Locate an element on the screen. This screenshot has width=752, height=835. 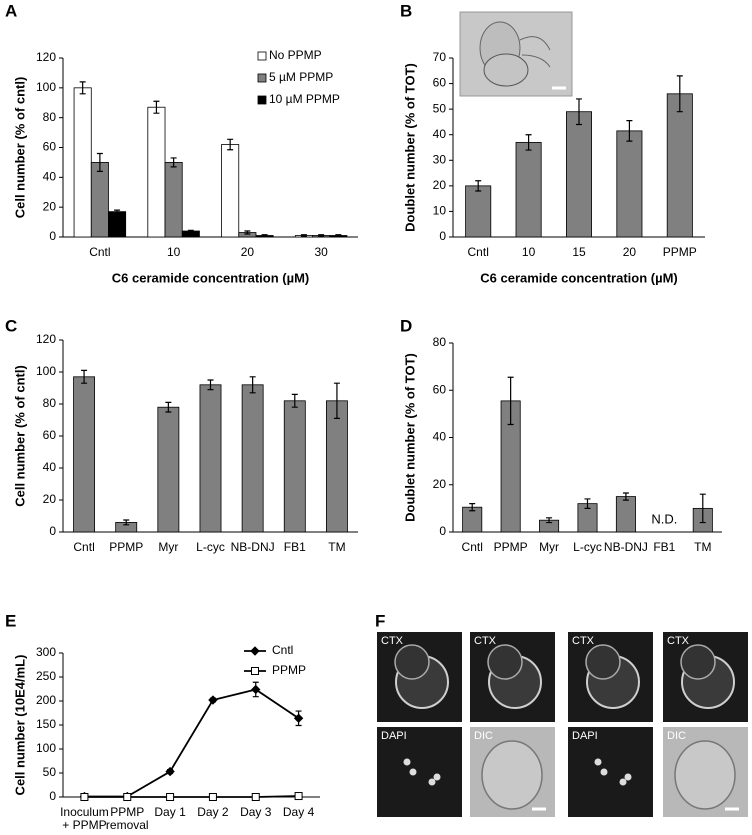
y-tick-label: 10 is located at coordinates (440, 211).